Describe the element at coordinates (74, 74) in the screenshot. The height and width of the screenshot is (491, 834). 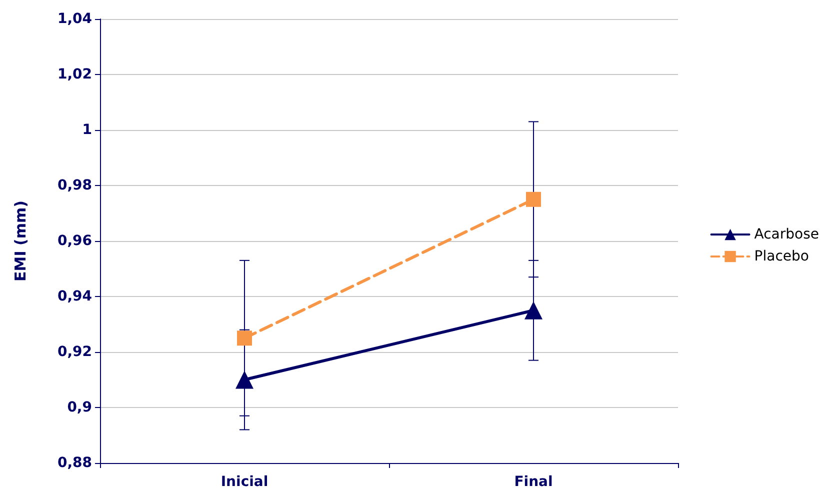
I see `y-tick-label: 1,02` at that location.